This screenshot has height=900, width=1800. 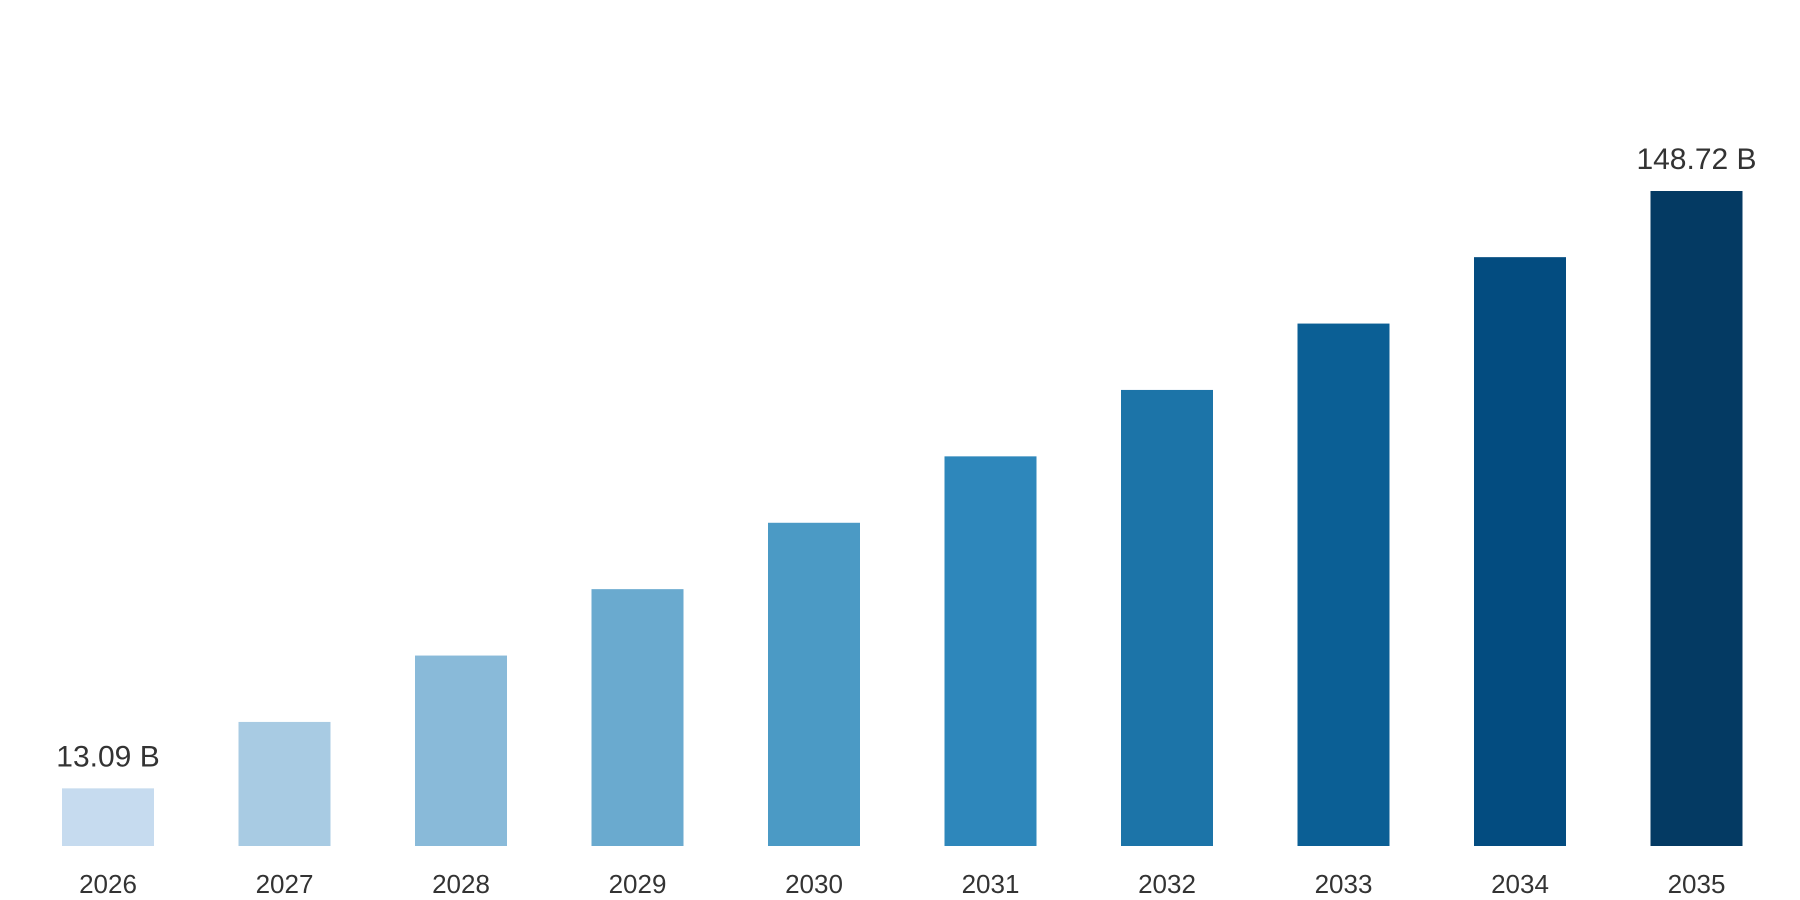 What do you see at coordinates (108, 884) in the screenshot?
I see `x-tick-label-2026: 2026` at bounding box center [108, 884].